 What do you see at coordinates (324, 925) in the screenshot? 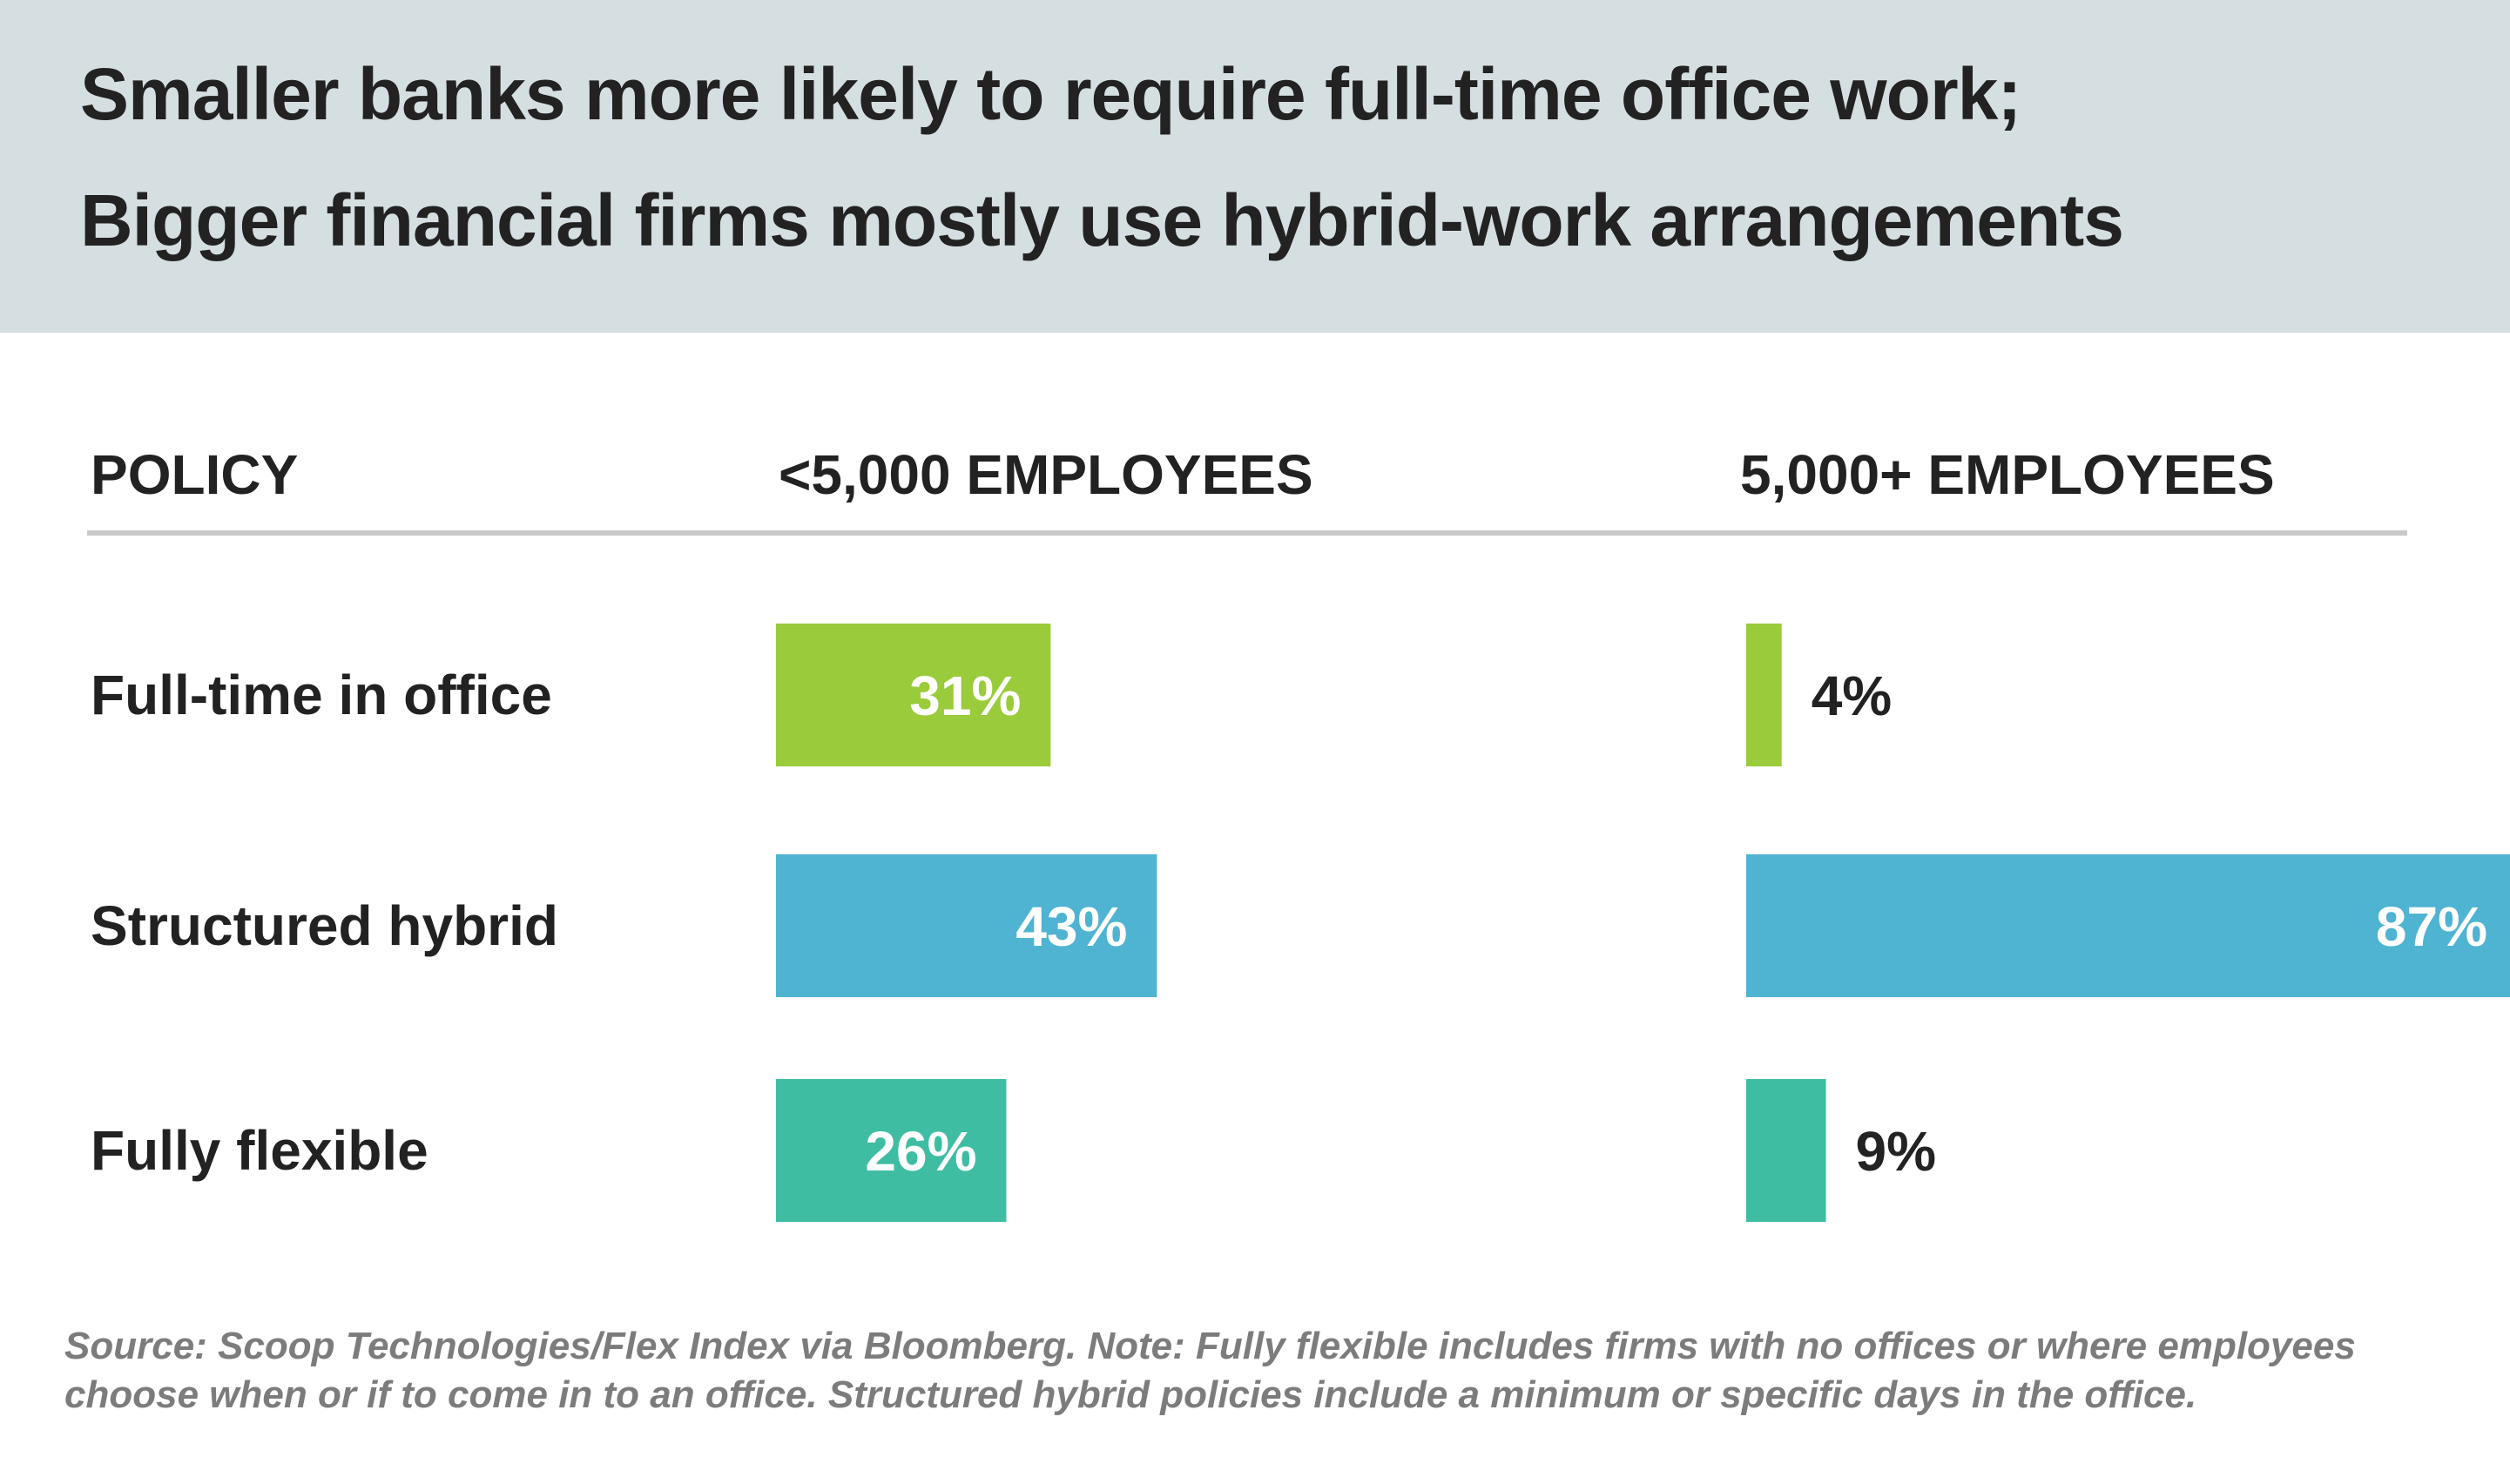
I see `category-label-structured-hybrid: Structured hybrid` at bounding box center [324, 925].